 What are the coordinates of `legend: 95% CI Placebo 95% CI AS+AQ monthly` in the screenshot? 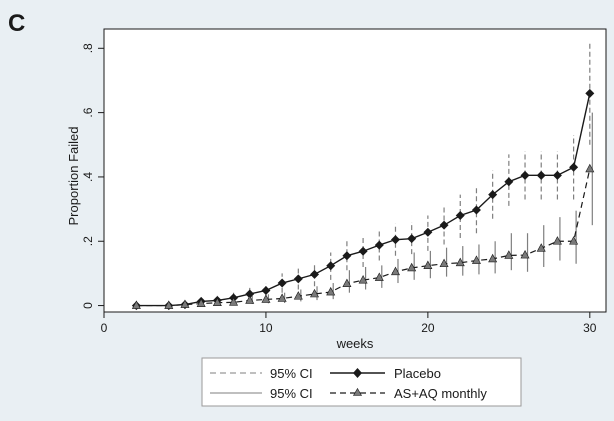 It's located at (361, 382).